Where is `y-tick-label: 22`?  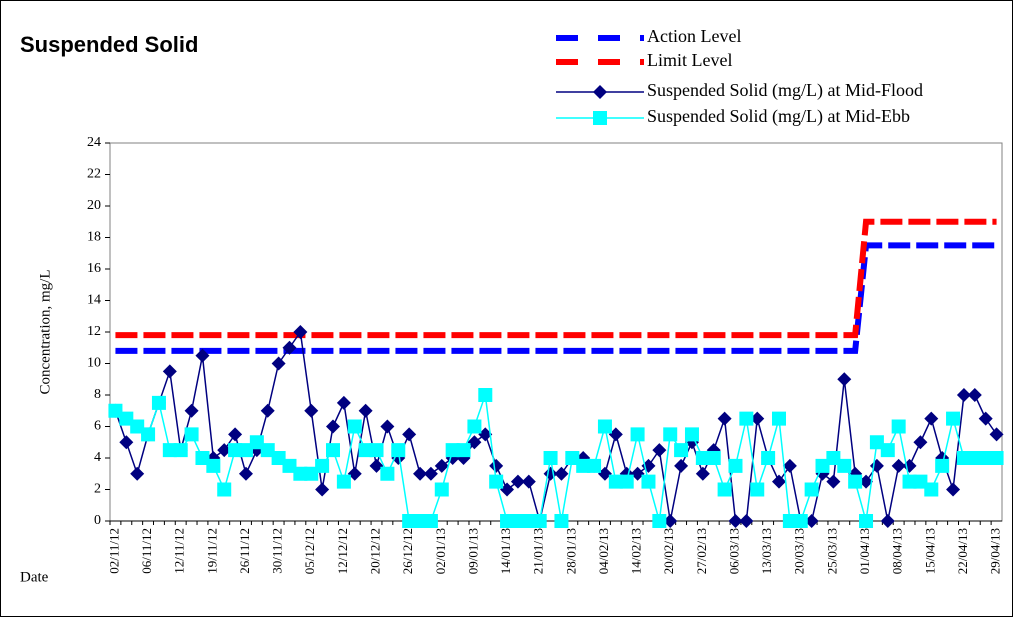 y-tick-label: 22 is located at coordinates (94, 174).